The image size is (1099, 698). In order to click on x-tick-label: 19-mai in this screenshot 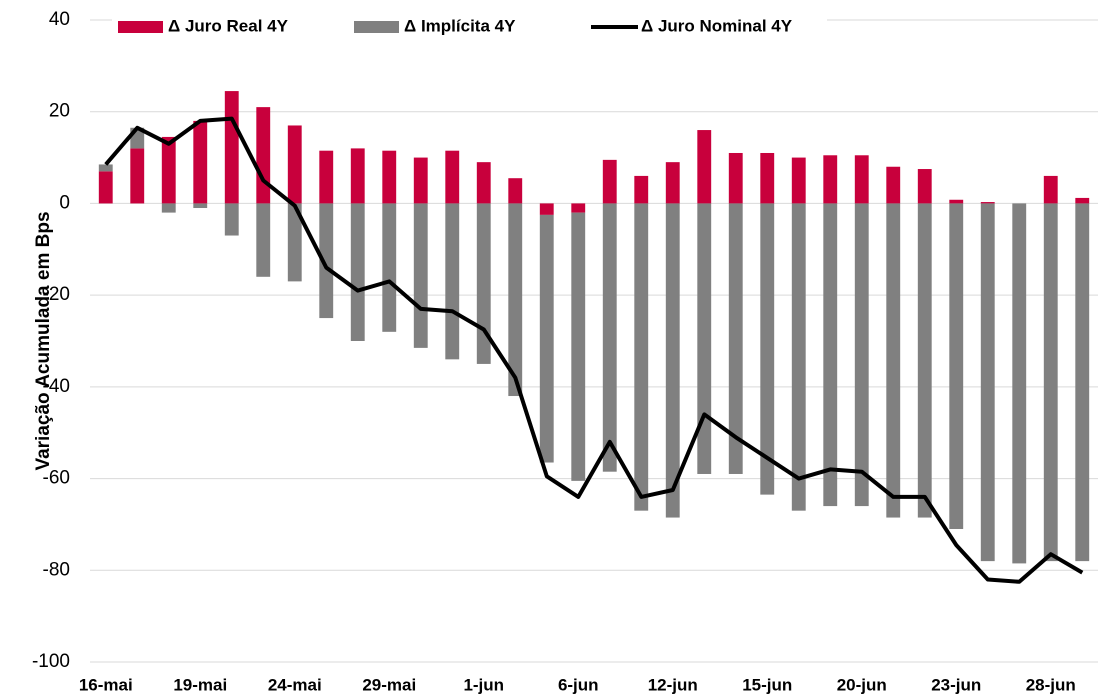, I will do `click(200, 684)`.